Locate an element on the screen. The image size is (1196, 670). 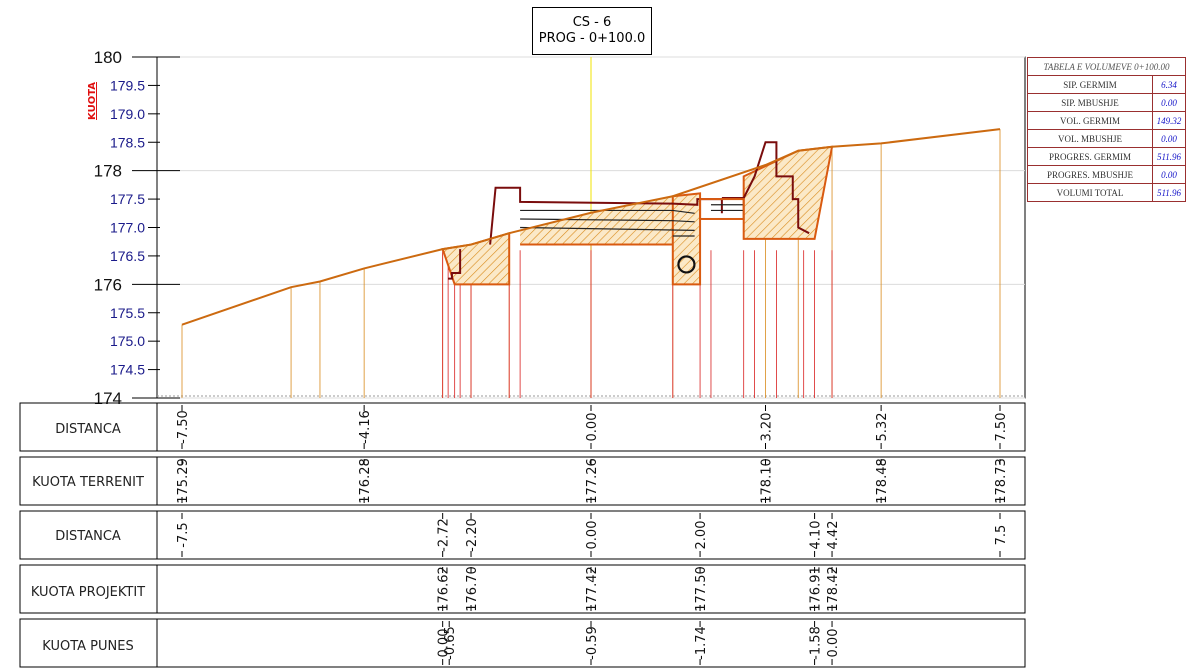
band-value: 7.50 is located at coordinates (1001, 427).